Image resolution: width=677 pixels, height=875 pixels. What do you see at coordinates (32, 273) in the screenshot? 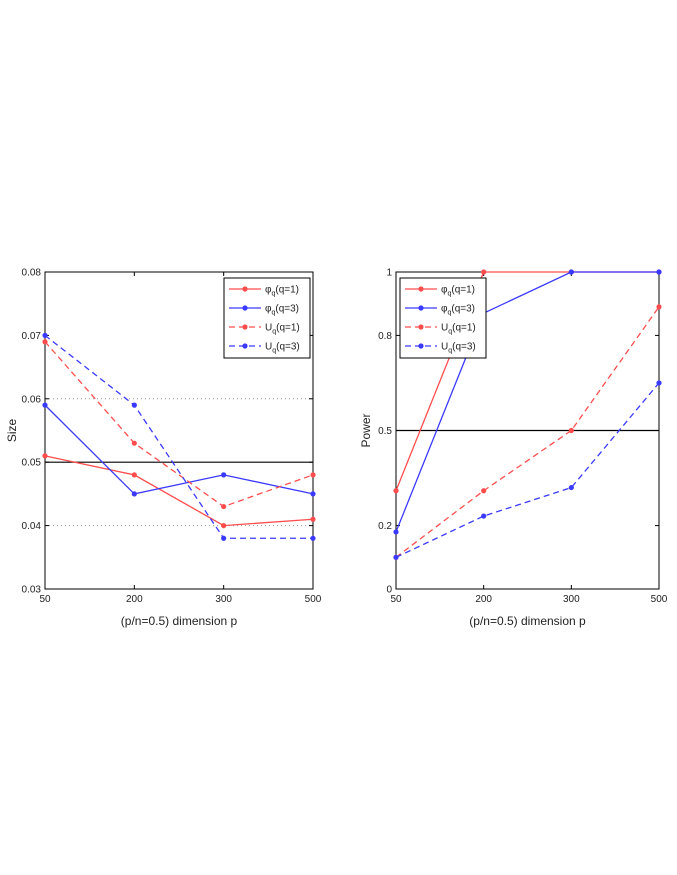
I see `y-tick-label: 0.08` at bounding box center [32, 273].